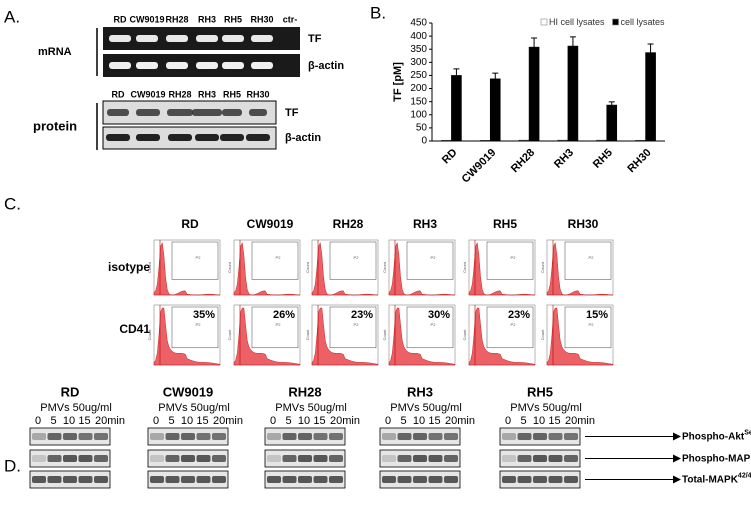 The height and width of the screenshot is (515, 751). Describe the element at coordinates (261, 19) in the screenshot. I see `lane-label: RH30` at that location.